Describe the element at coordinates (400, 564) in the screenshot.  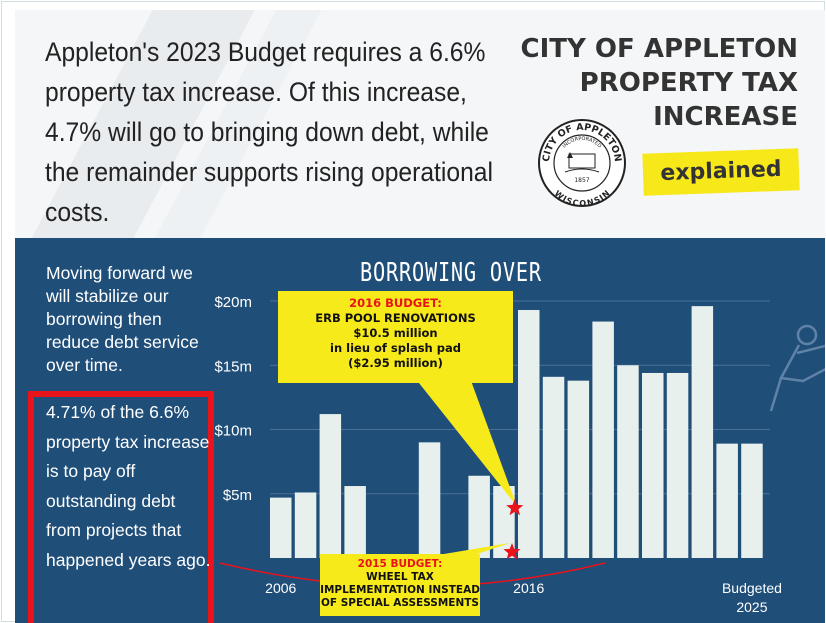
I see `callout-2015-head: 2015 BUDGET:` at that location.